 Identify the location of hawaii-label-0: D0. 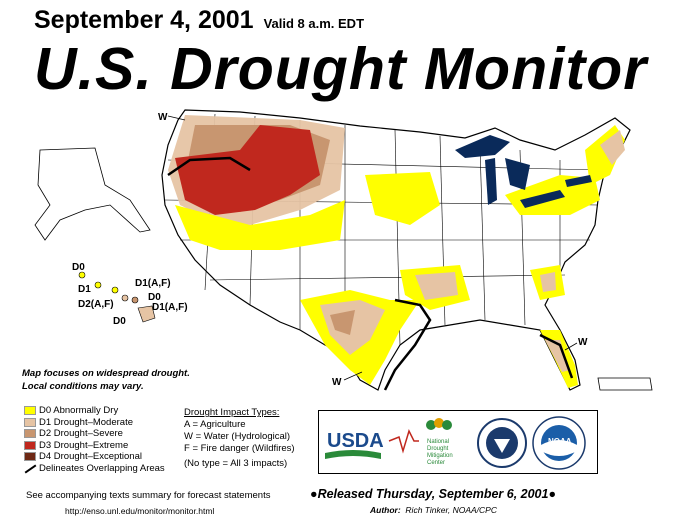
(78, 267).